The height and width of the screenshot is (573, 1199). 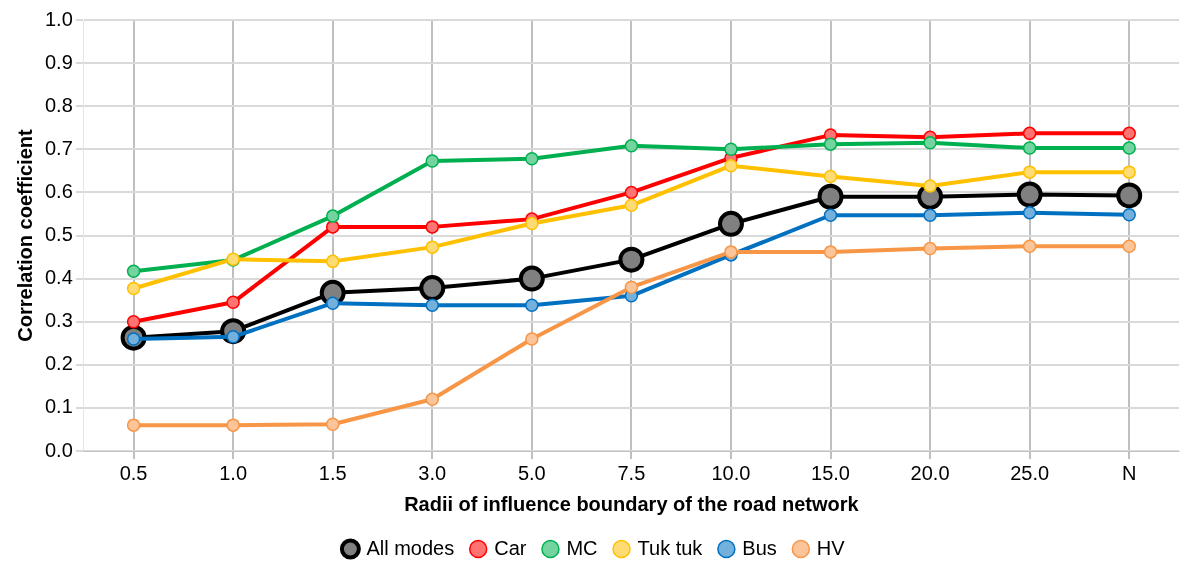 What do you see at coordinates (332, 472) in the screenshot?
I see `x-tick-label: 1.5` at bounding box center [332, 472].